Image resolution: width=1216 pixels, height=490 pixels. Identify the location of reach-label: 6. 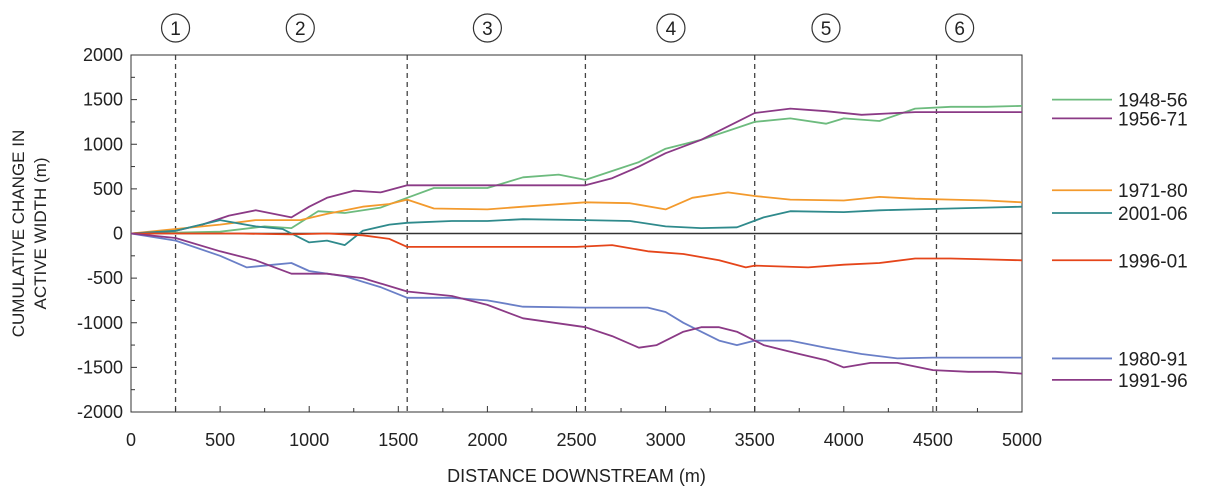
(959, 29).